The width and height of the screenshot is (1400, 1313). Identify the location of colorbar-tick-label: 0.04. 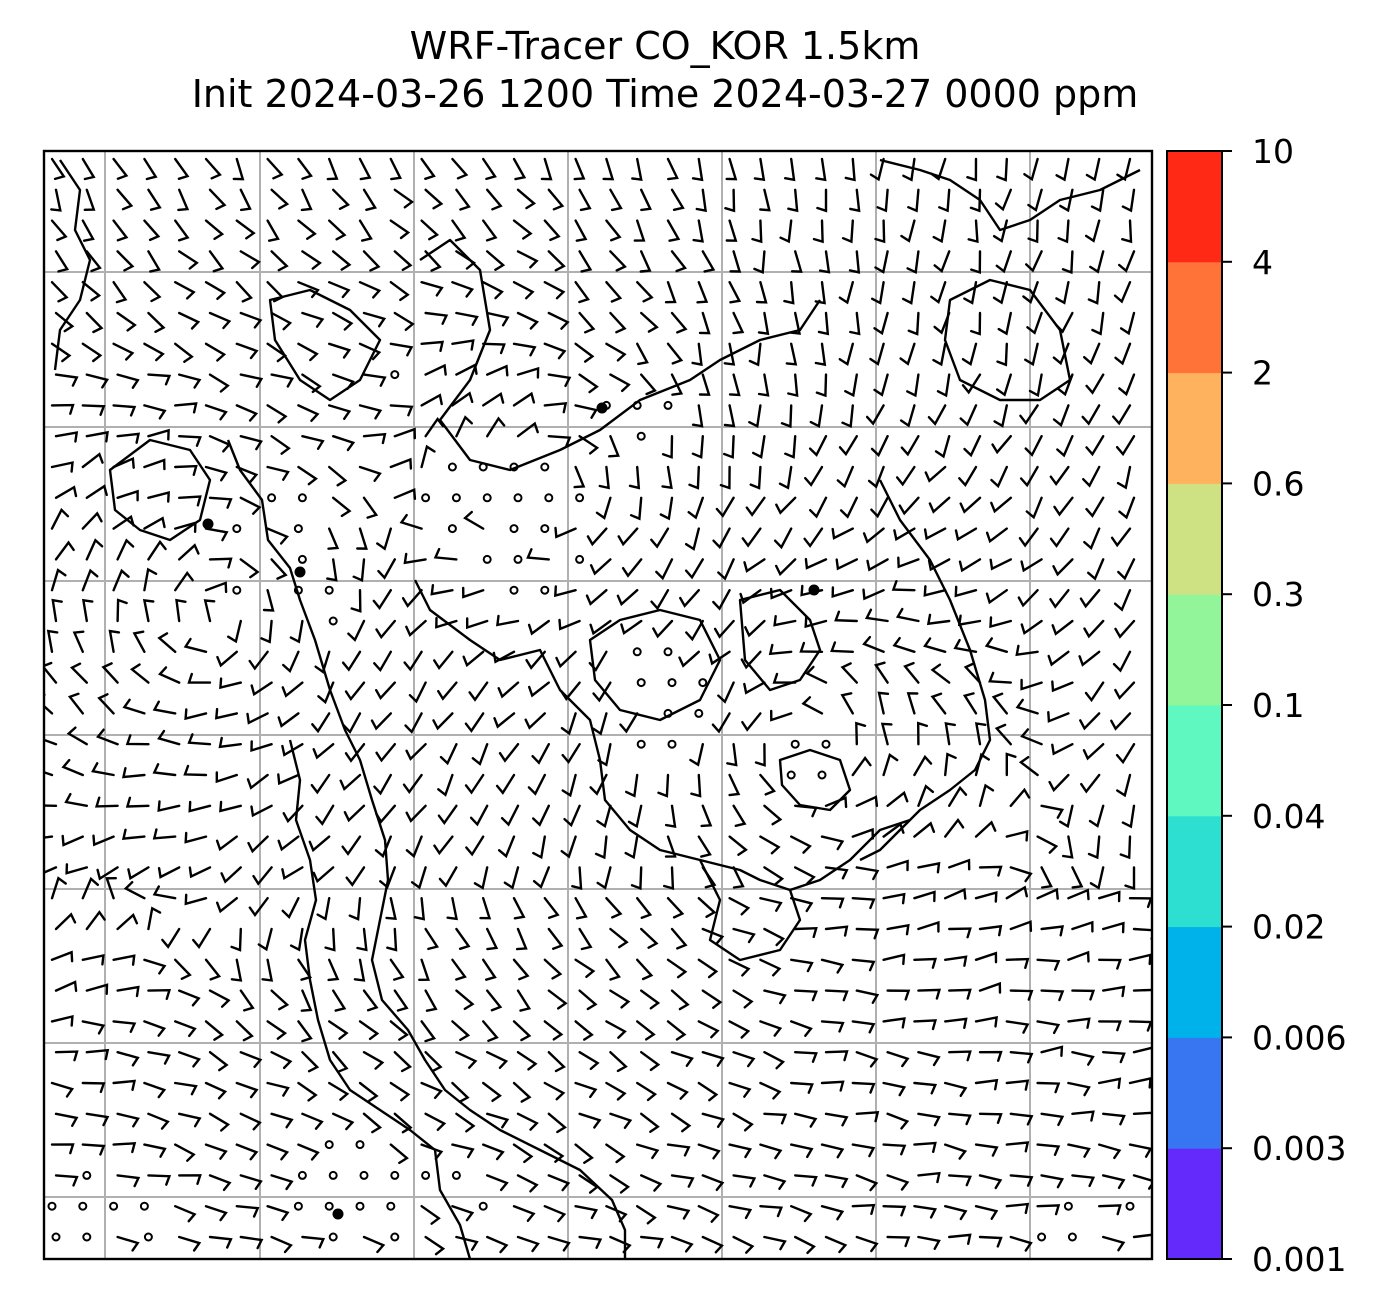
(1288, 816).